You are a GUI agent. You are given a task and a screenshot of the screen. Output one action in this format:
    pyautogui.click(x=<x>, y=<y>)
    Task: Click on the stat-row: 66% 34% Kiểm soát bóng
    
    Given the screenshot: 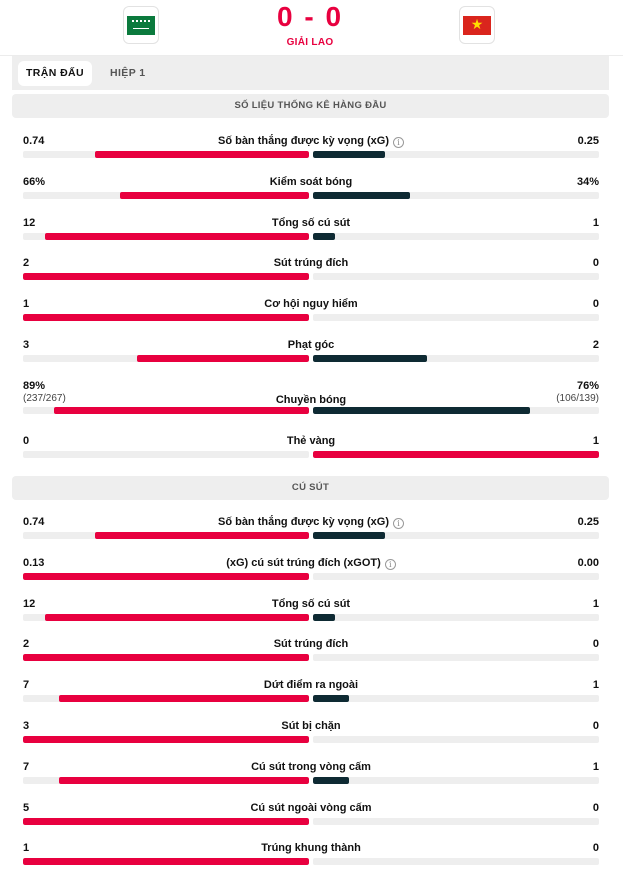 What is the action you would take?
    pyautogui.click(x=311, y=190)
    